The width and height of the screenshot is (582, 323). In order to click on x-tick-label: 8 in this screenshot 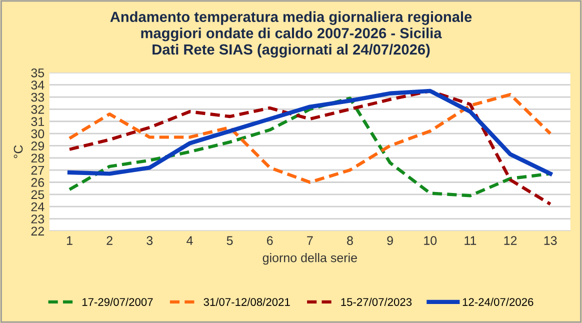, I will do `click(350, 240)`.